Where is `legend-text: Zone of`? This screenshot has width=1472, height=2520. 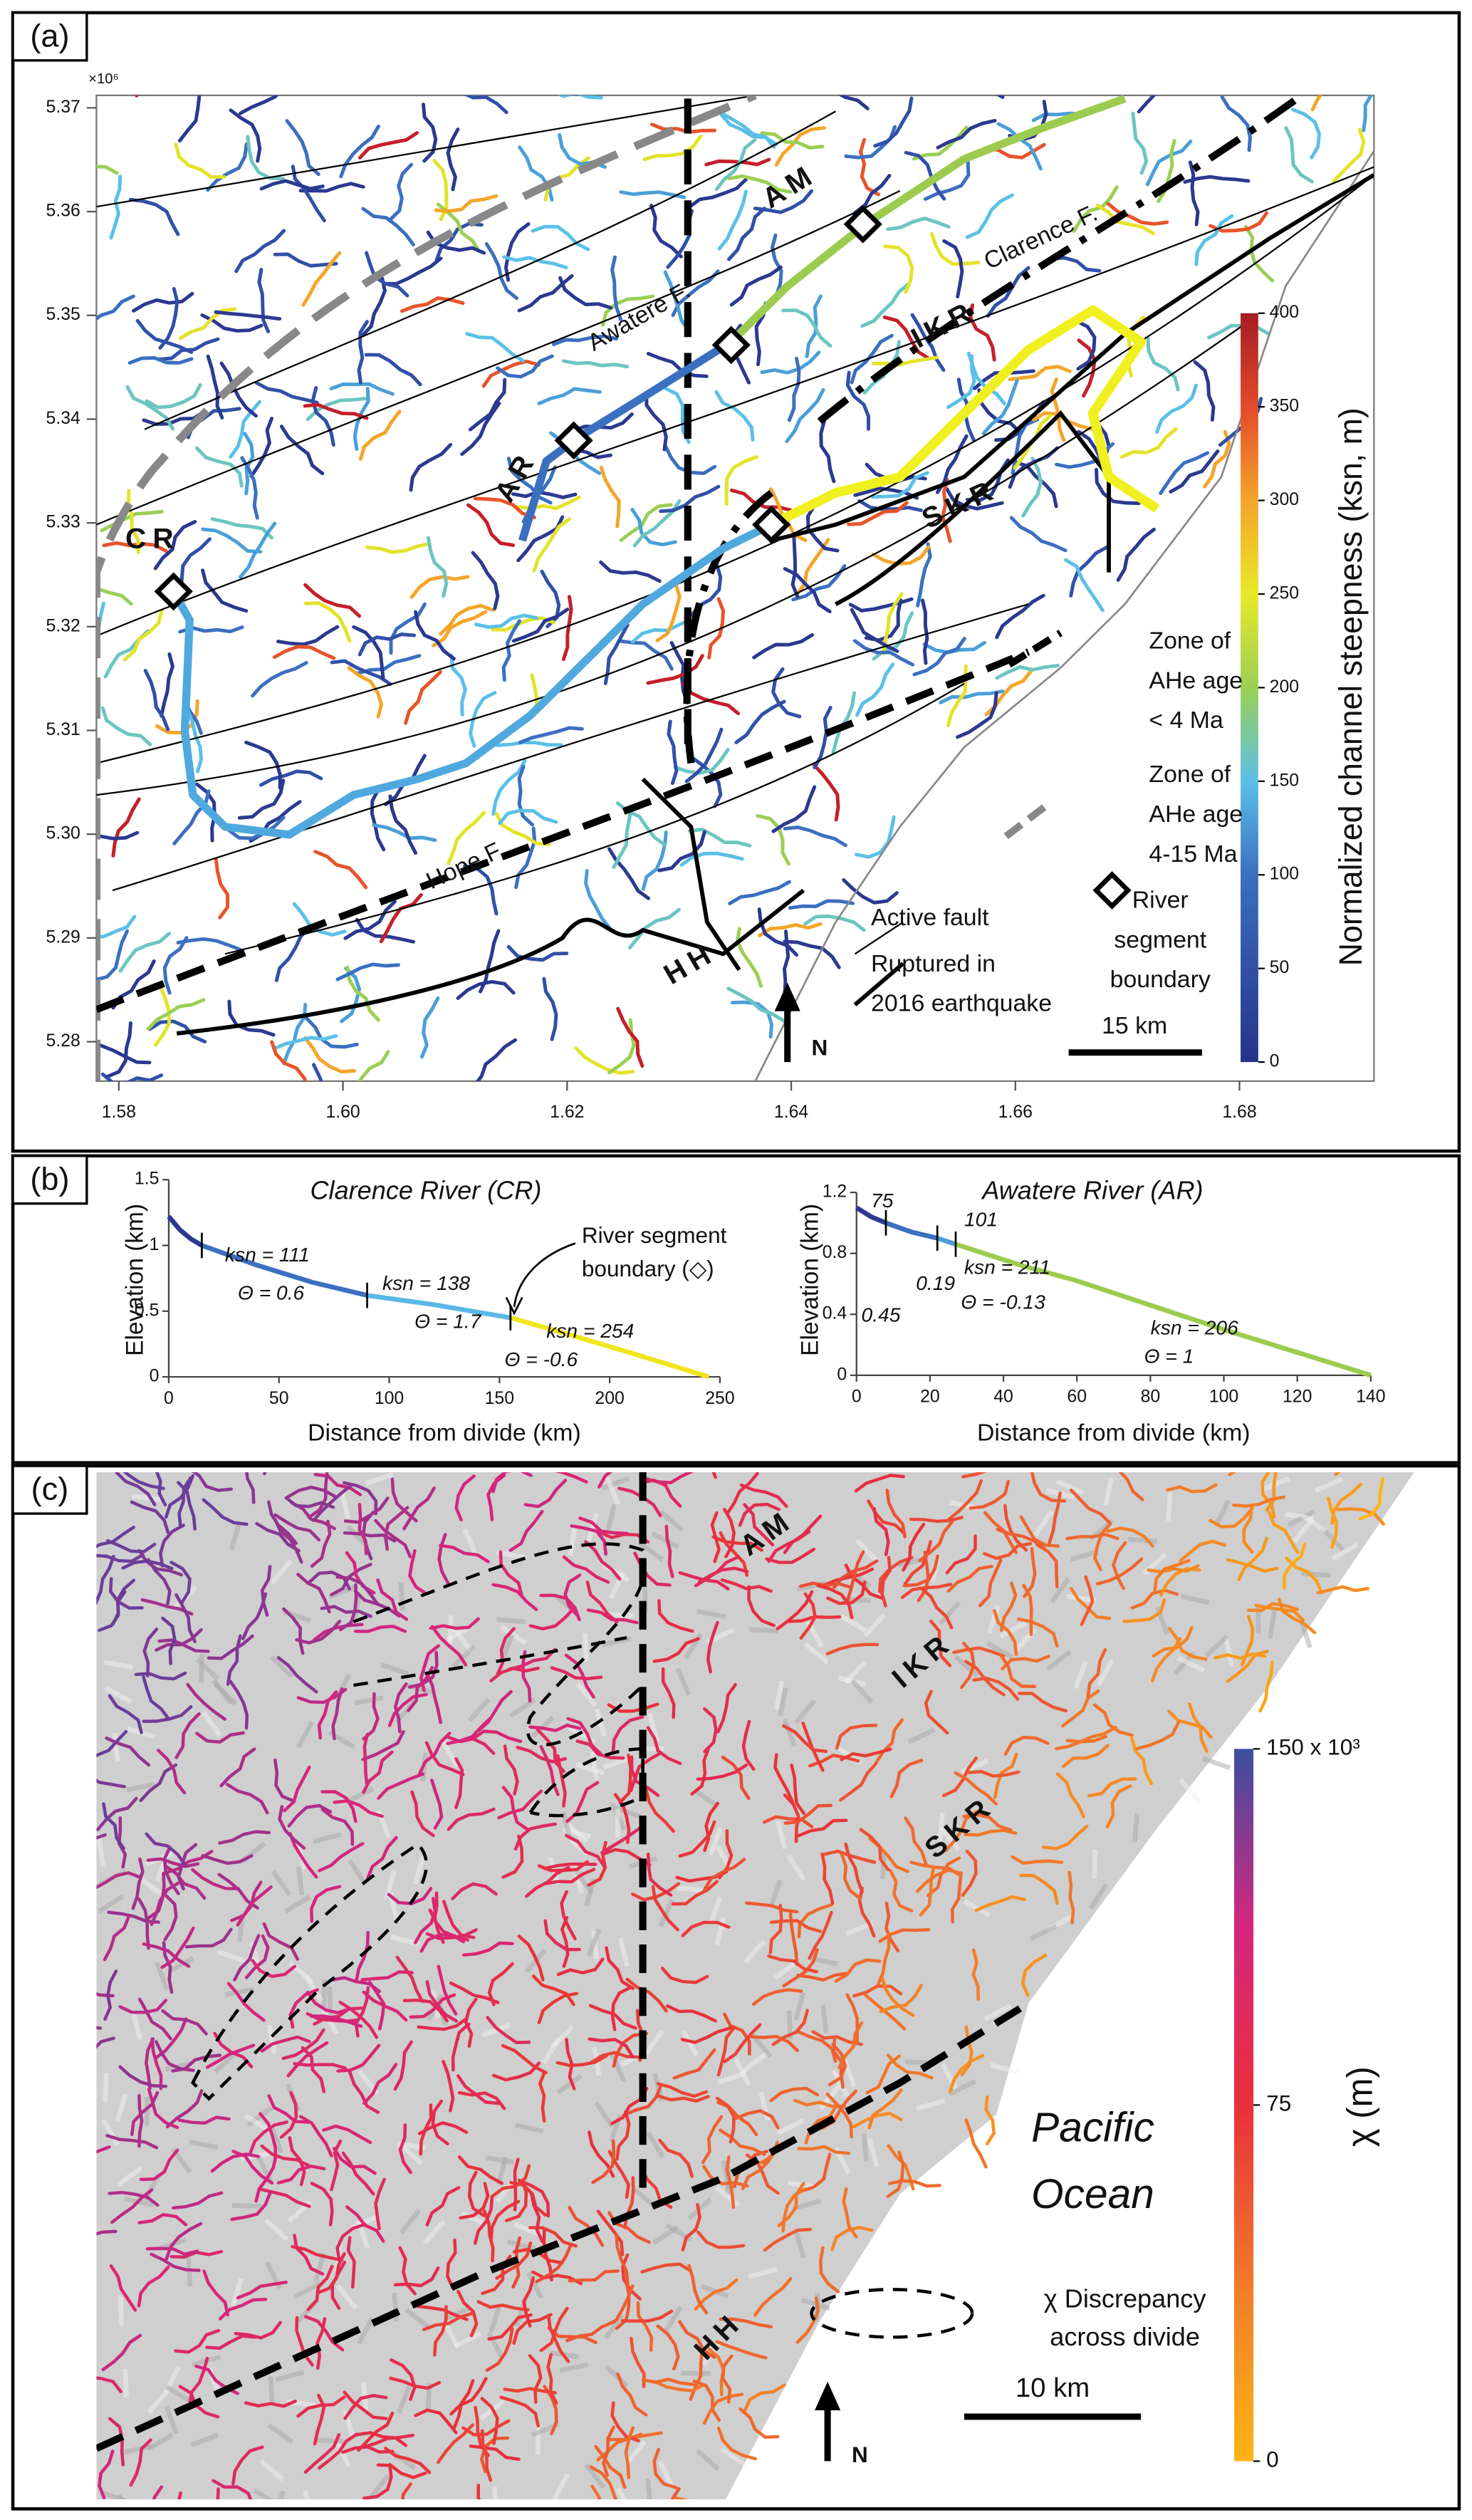
legend-text: Zone of is located at coordinates (1190, 641).